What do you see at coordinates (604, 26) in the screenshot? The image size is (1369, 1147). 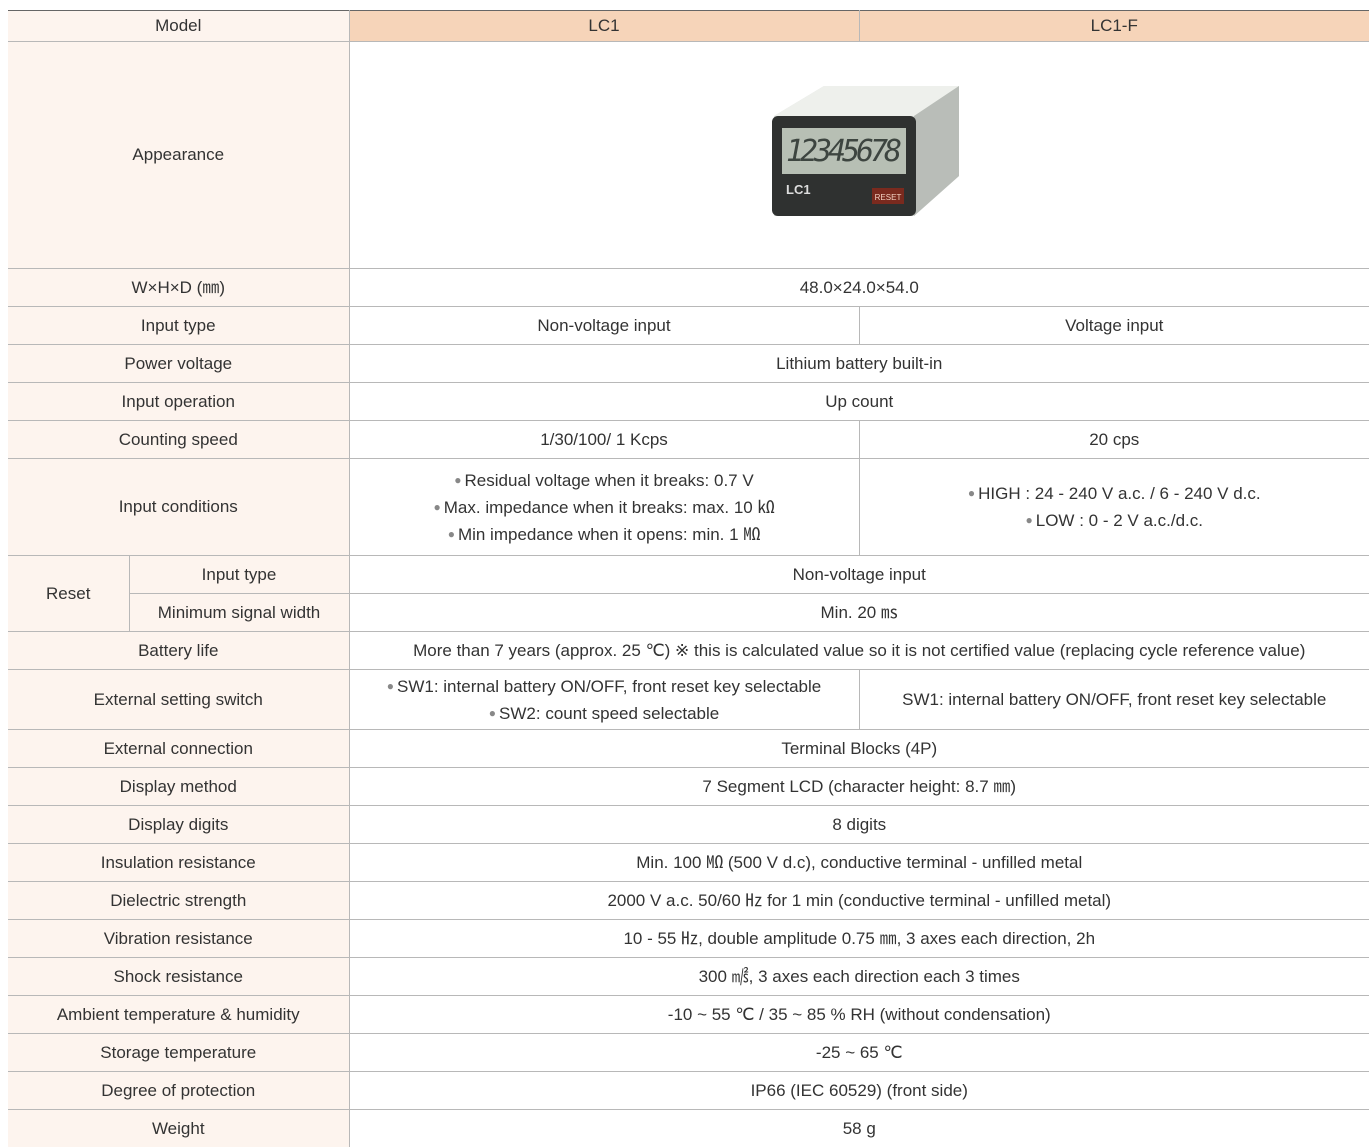 I see `header-cell: LC1` at bounding box center [604, 26].